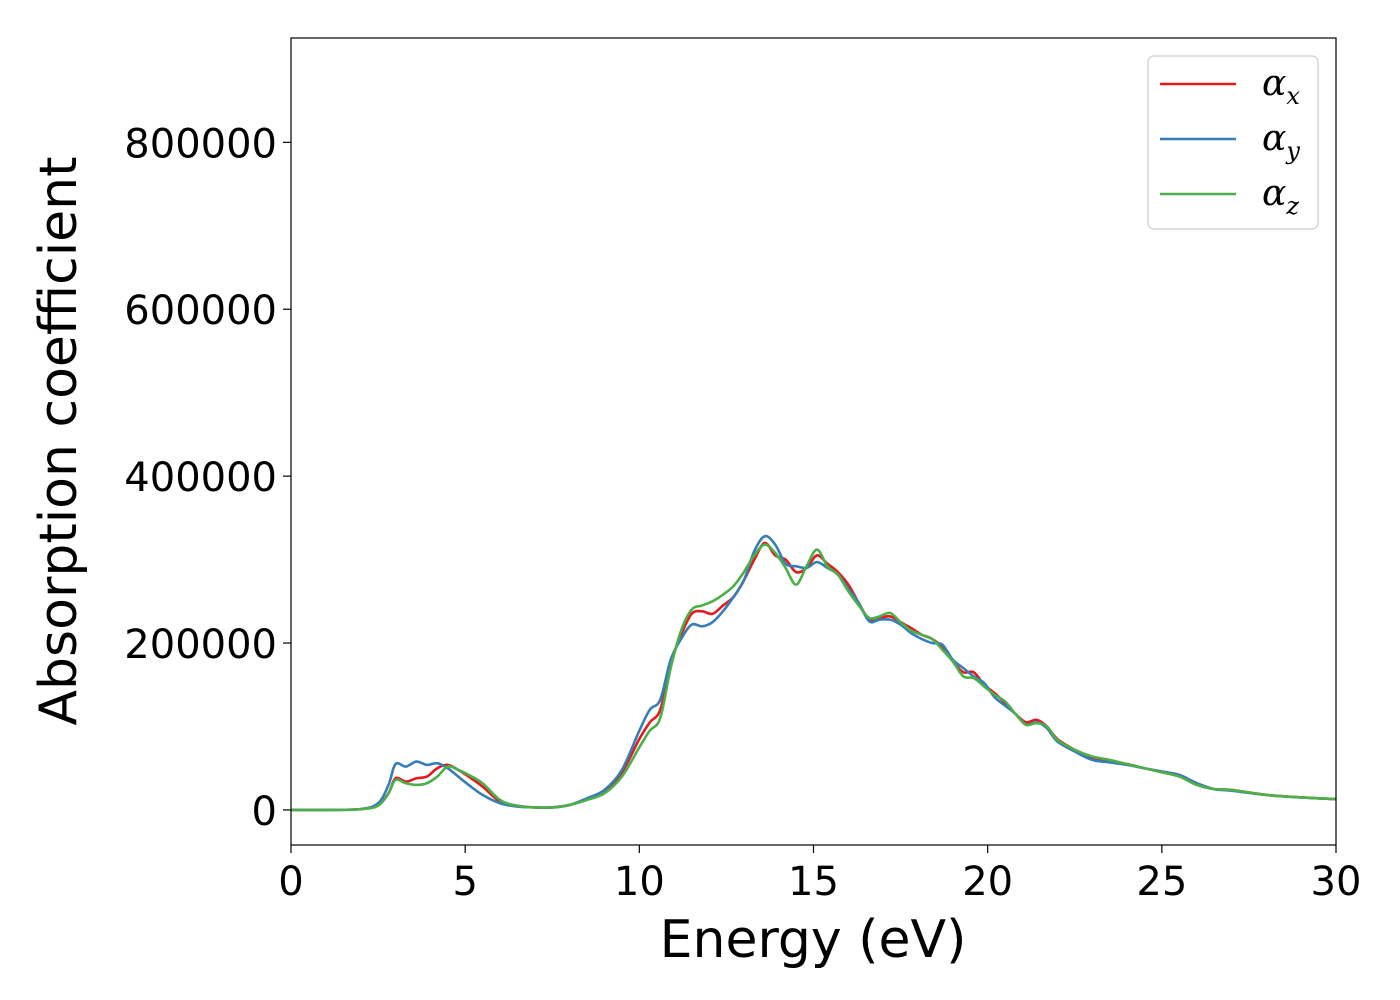 This screenshot has height=1000, width=1400. What do you see at coordinates (290, 882) in the screenshot?
I see `x-tick-label: 0` at bounding box center [290, 882].